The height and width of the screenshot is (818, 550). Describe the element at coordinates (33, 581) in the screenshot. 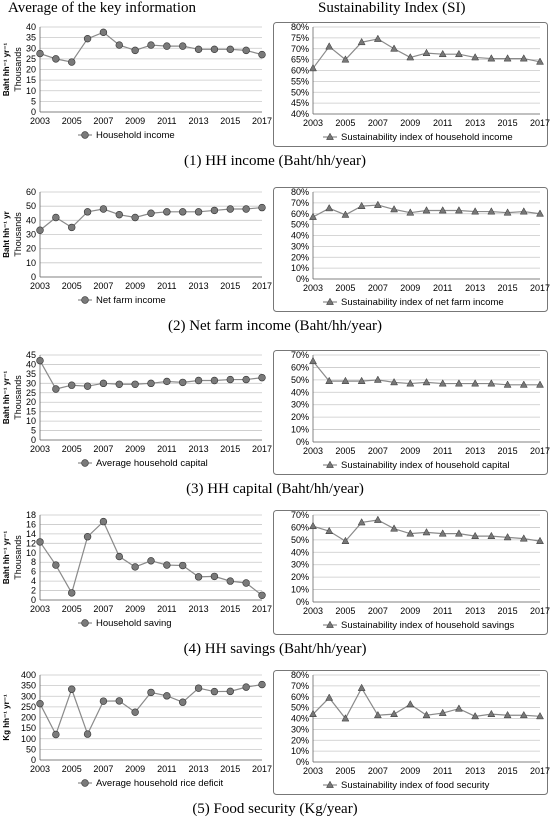

I see `y-tick-label: 4` at that location.